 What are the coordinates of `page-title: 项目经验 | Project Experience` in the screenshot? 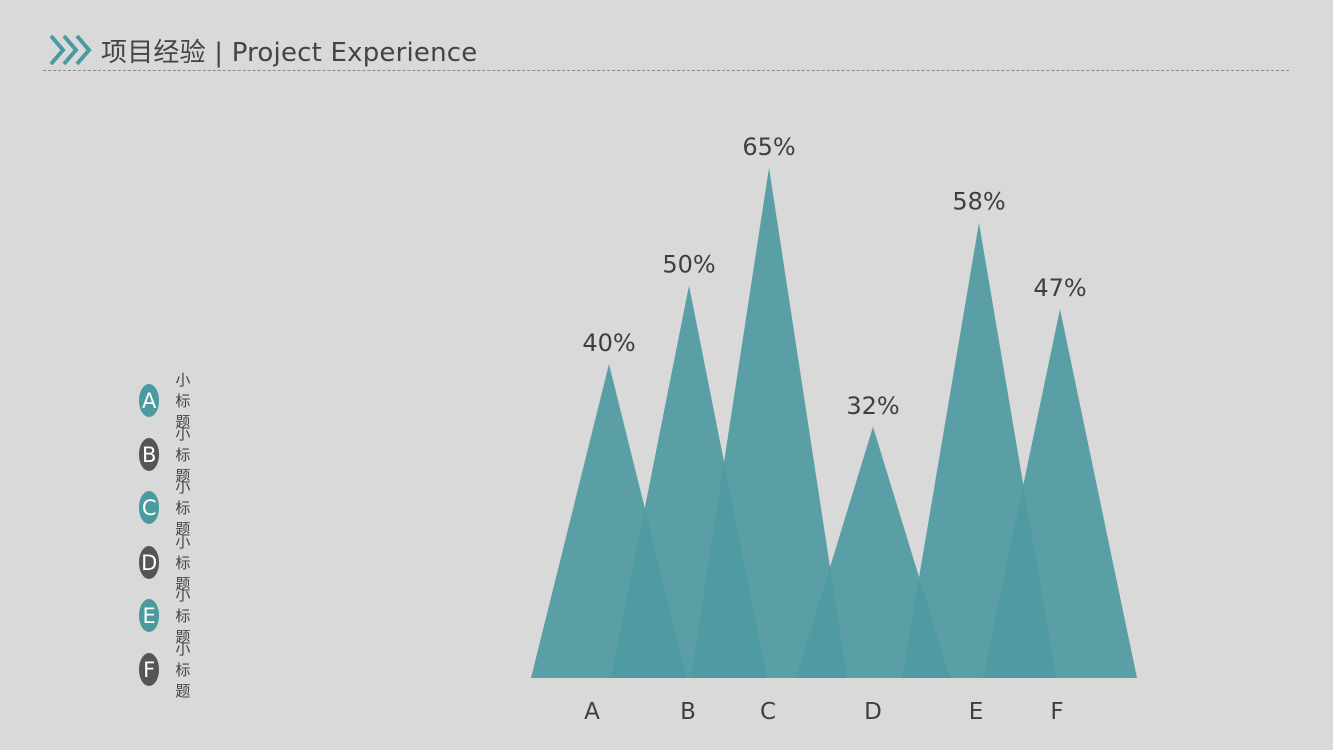 It's located at (289, 52).